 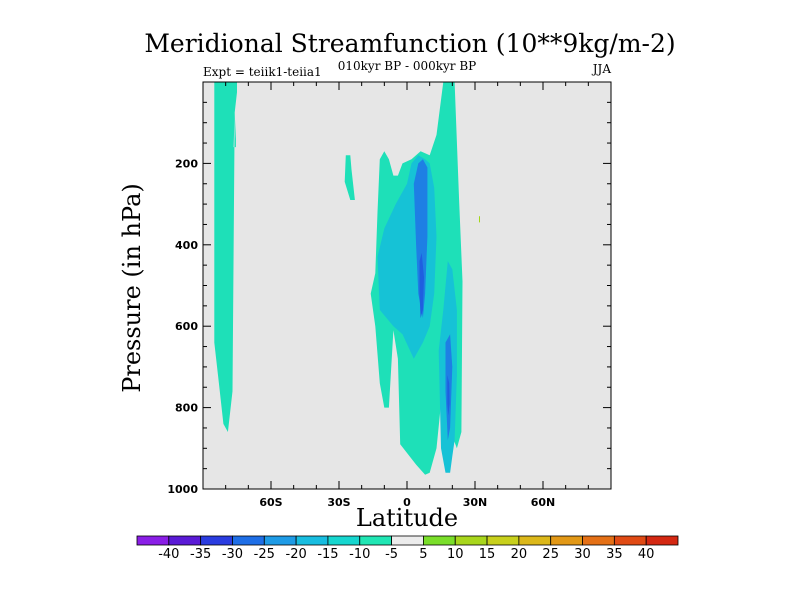 What do you see at coordinates (186, 163) in the screenshot?
I see `y-tick-label: 200` at bounding box center [186, 163].